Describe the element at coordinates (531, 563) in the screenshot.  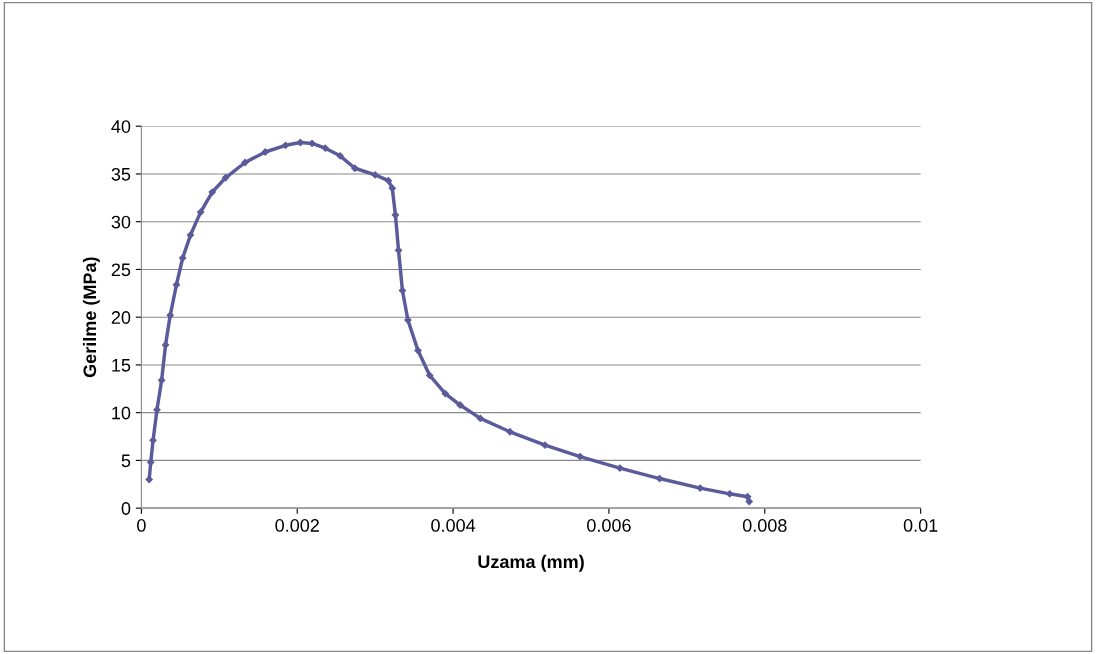
I see `x-axis-title: Uzama (mm)` at that location.